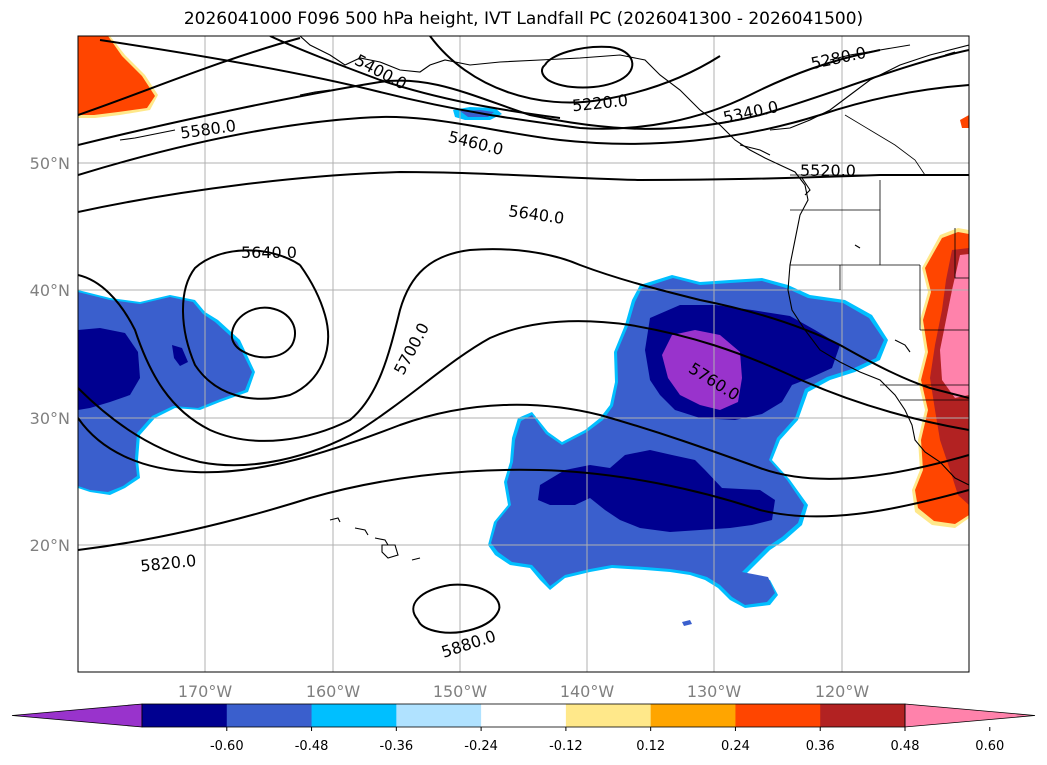  Describe the element at coordinates (333, 691) in the screenshot. I see `lon-label-160w: 160°W` at that location.